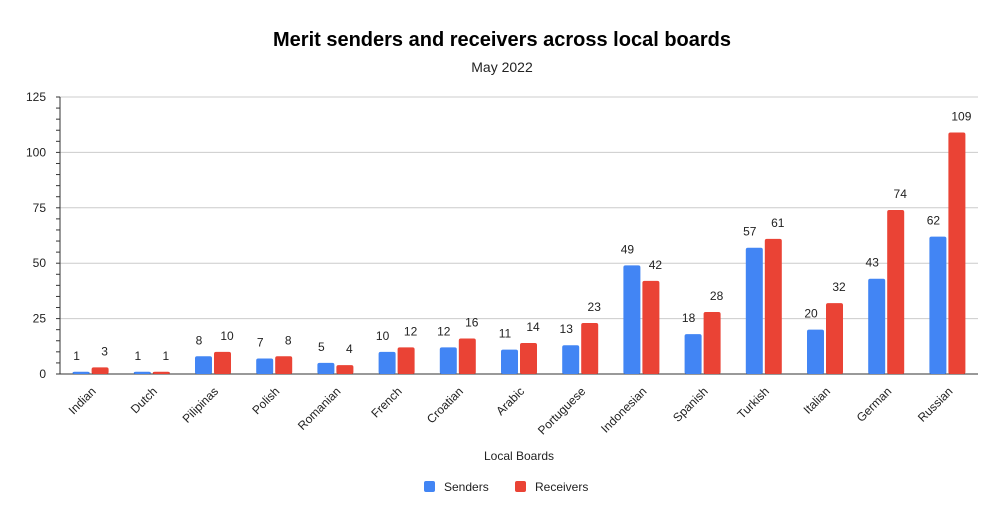  Describe the element at coordinates (319, 408) in the screenshot. I see `x-tick-label: Romanian` at that location.